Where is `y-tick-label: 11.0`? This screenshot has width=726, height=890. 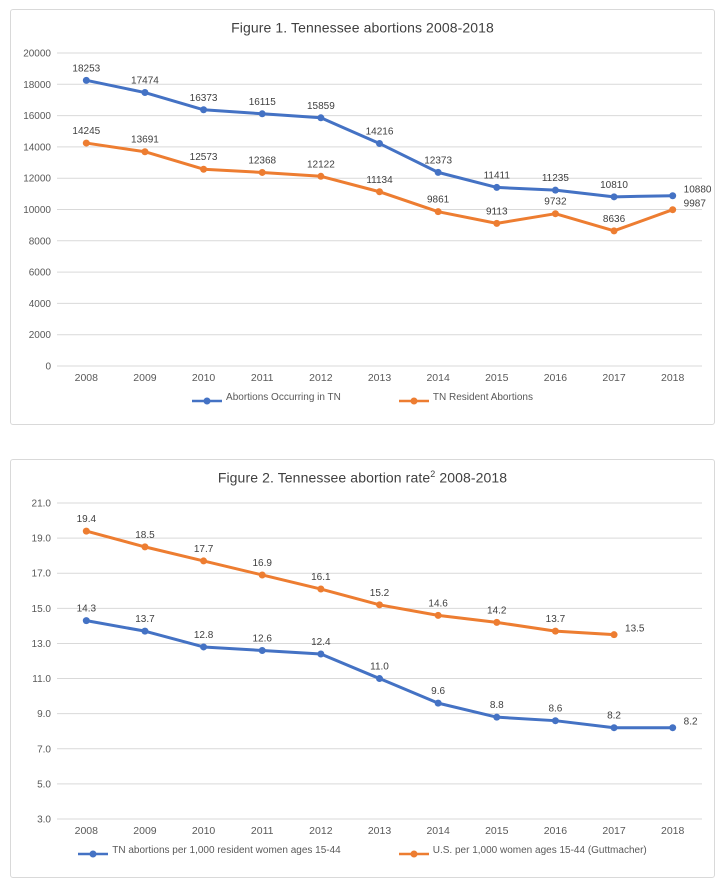
y-tick-label: 11.0 is located at coordinates (41, 679).